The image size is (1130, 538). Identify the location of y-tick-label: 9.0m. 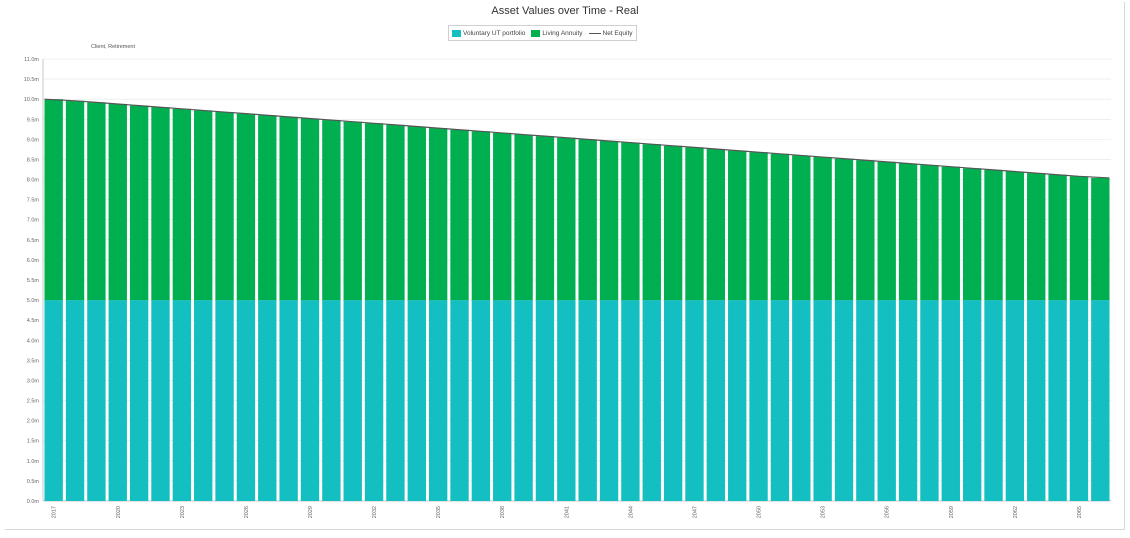
(33, 140).